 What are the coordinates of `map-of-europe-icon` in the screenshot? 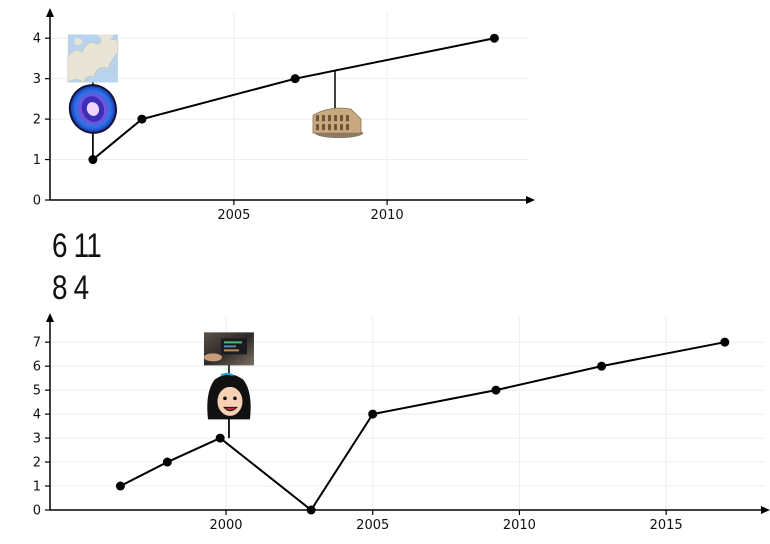 It's located at (93, 59).